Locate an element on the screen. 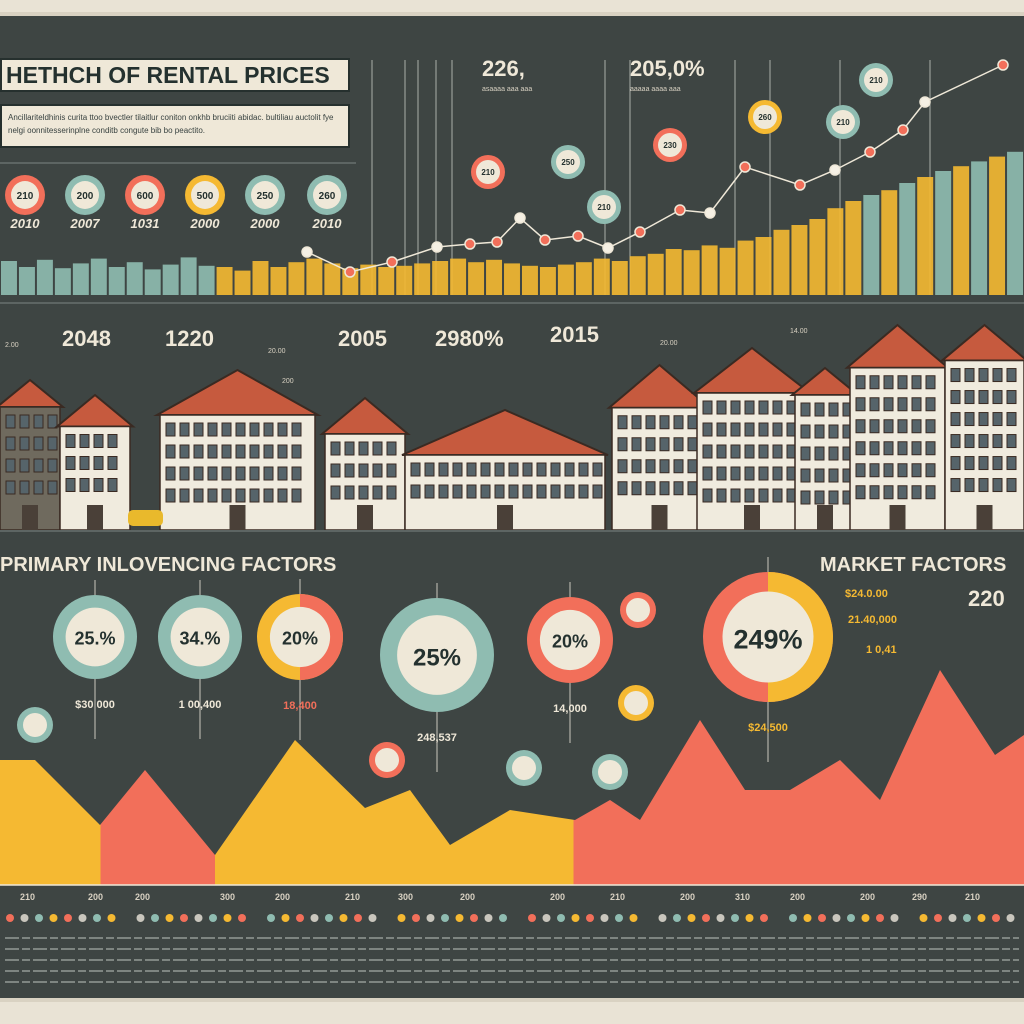 This screenshot has height=1024, width=1024. year-label: 2980% is located at coordinates (469, 338).